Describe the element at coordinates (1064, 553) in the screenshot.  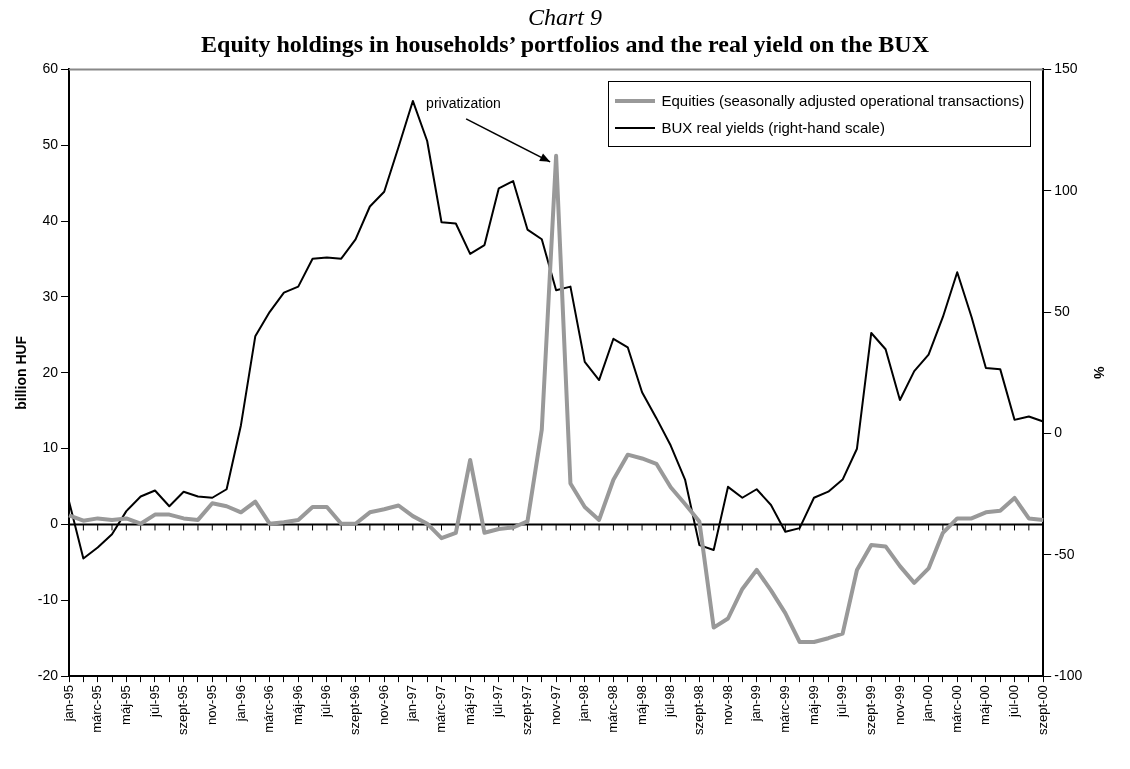
I see `y2-tick-label: -50` at that location.